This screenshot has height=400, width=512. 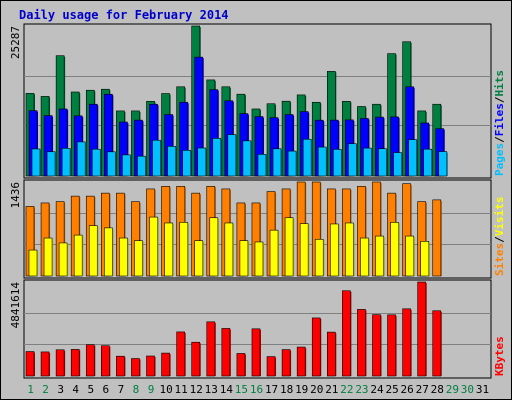 I want to click on bar-hits-shadow, so click(x=396, y=115).